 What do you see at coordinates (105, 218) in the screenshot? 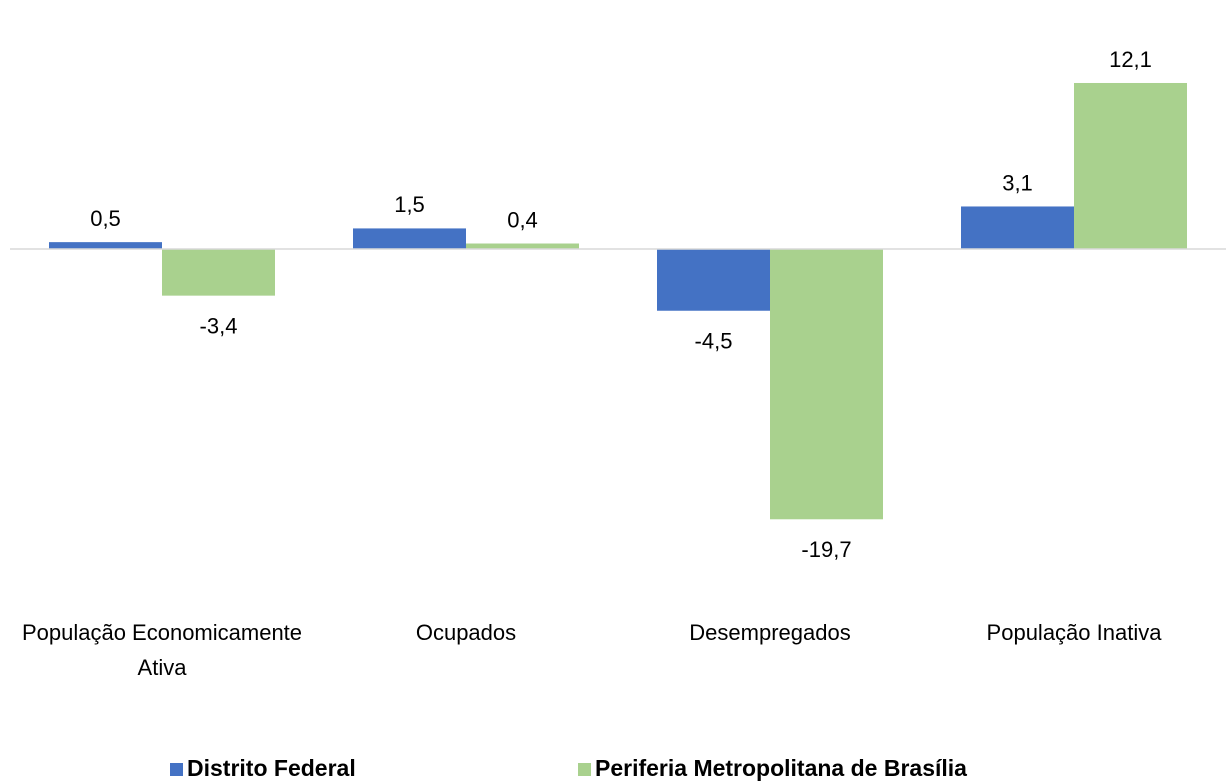
I see `data-label: 0,5` at bounding box center [105, 218].